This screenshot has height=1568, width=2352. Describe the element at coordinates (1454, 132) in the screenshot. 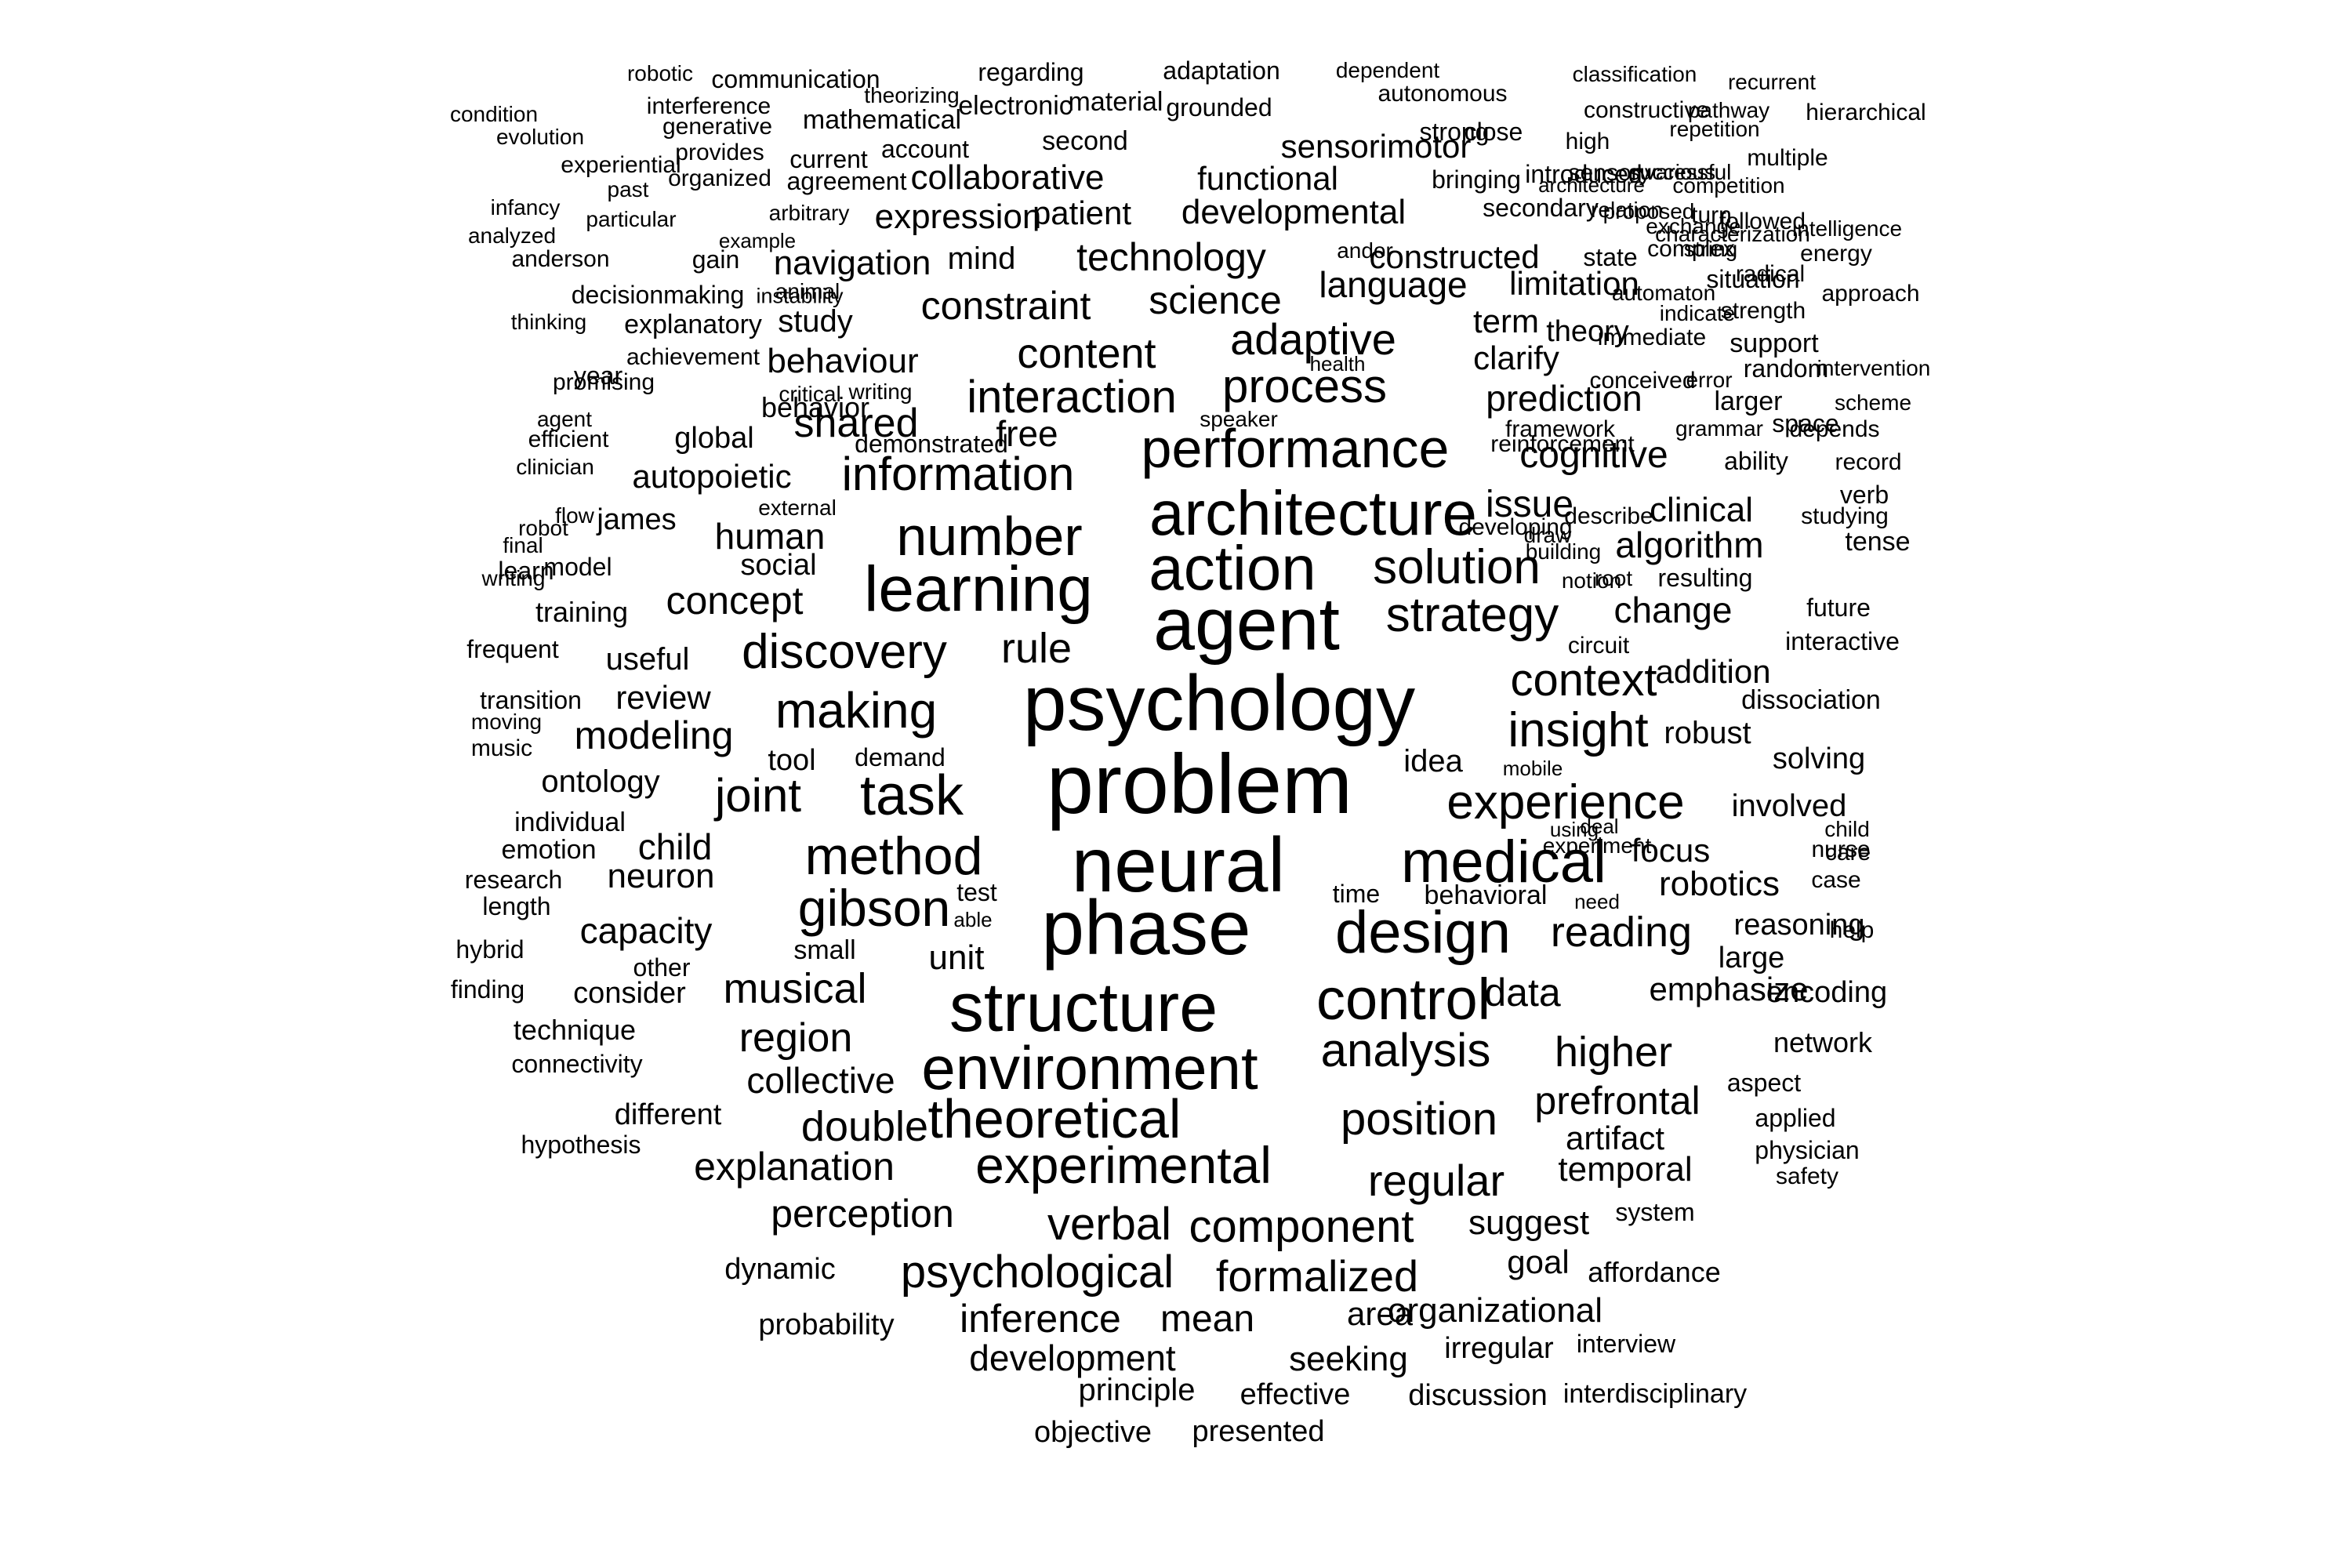

I see `word-strong: strong` at that location.